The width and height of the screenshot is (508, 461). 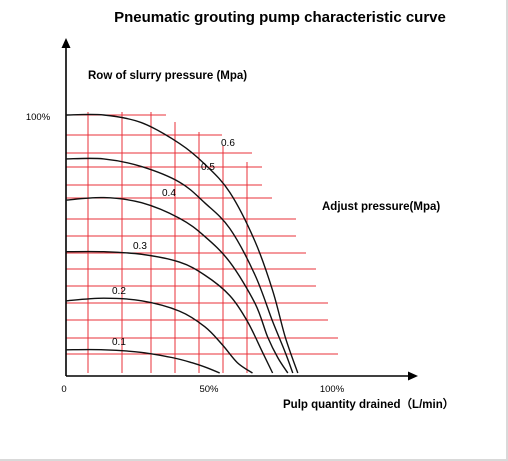 What do you see at coordinates (63, 389) in the screenshot?
I see `x-tick-label-0: 0` at bounding box center [63, 389].